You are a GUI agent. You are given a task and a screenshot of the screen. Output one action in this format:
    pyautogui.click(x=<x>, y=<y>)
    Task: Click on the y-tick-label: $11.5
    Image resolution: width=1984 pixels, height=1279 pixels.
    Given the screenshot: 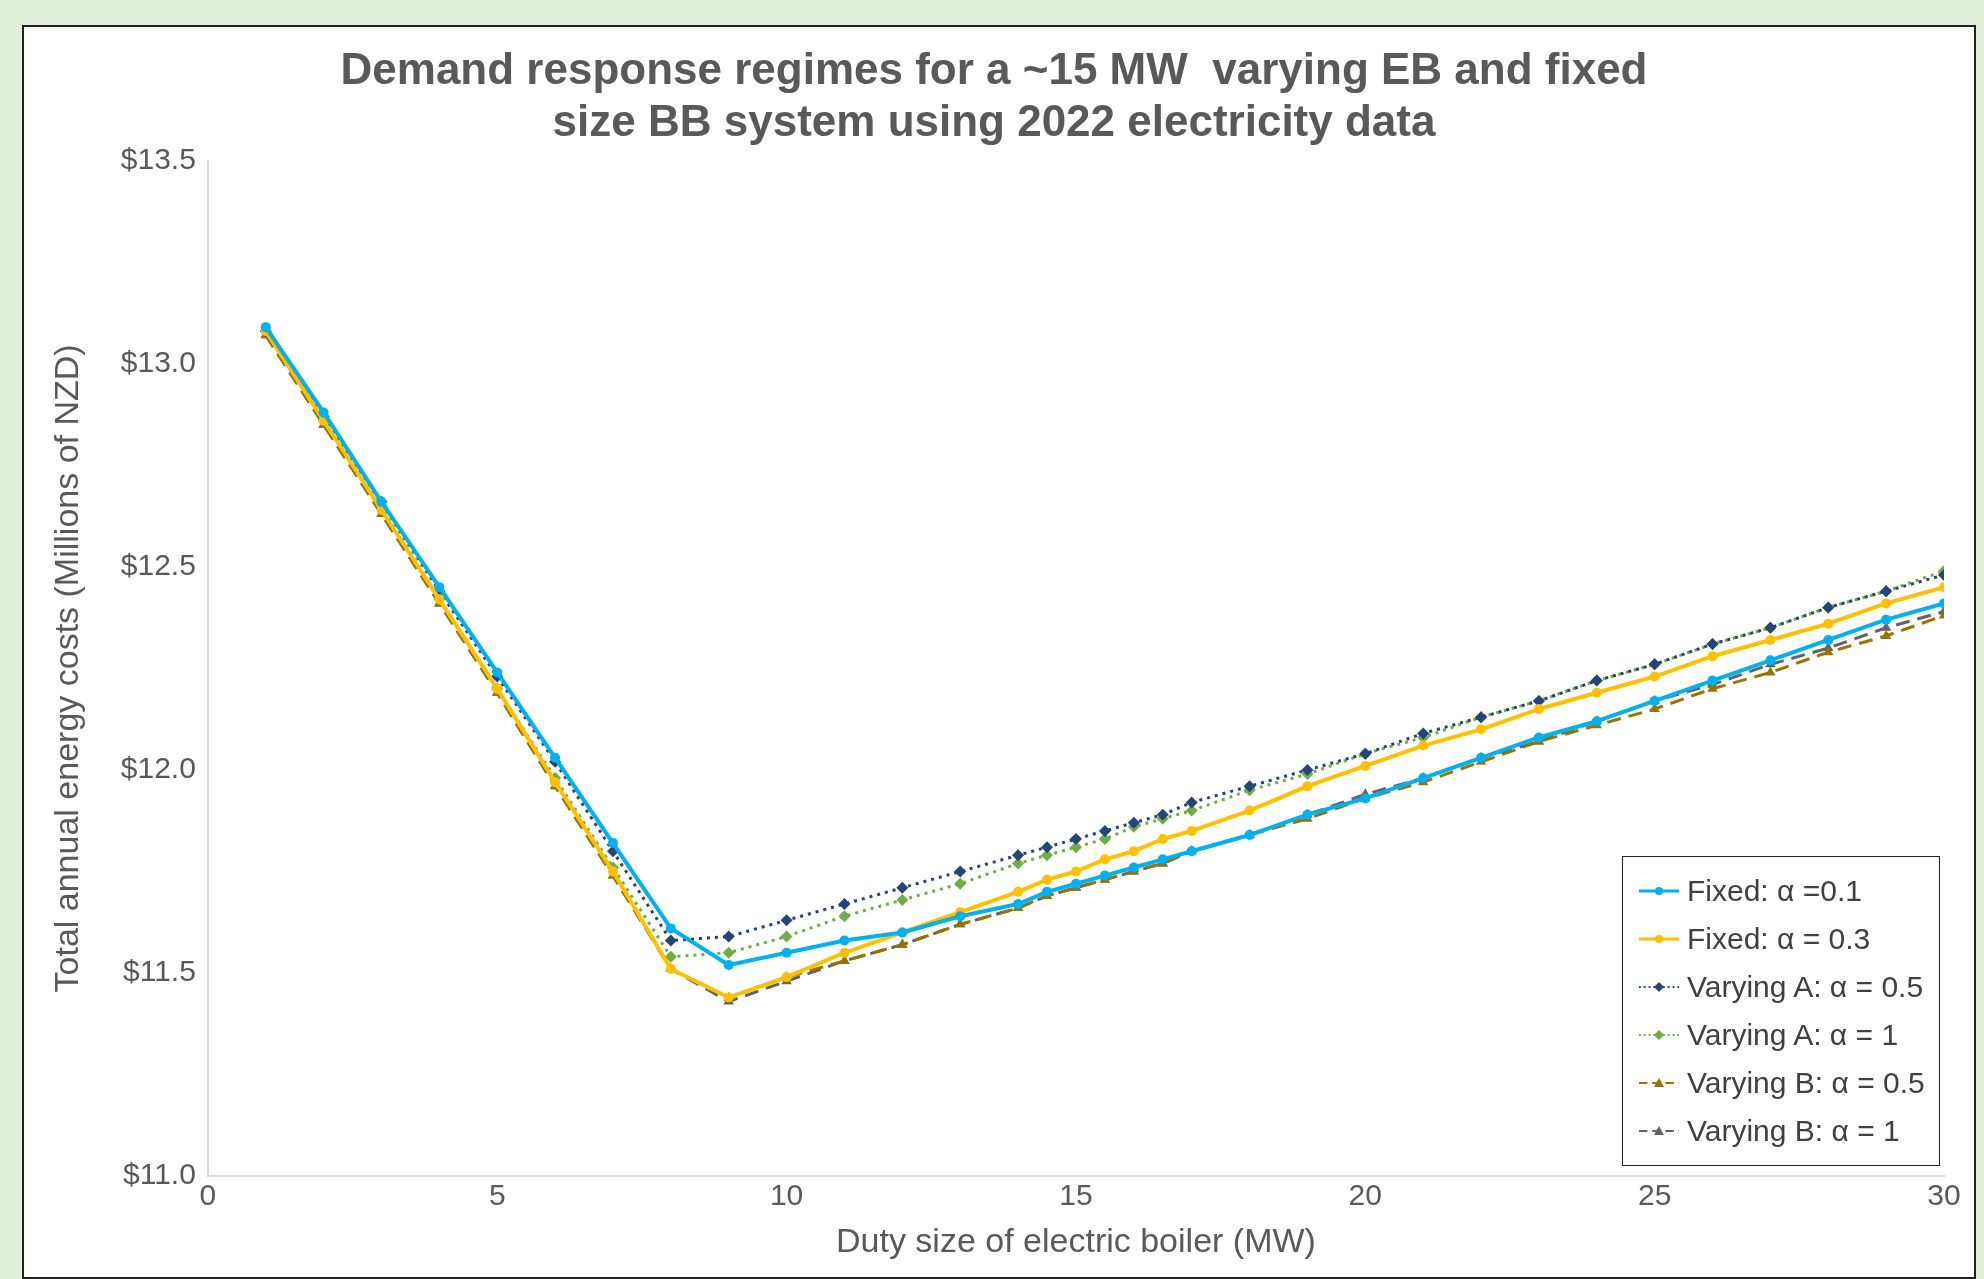 What is the action you would take?
    pyautogui.click(x=159, y=971)
    